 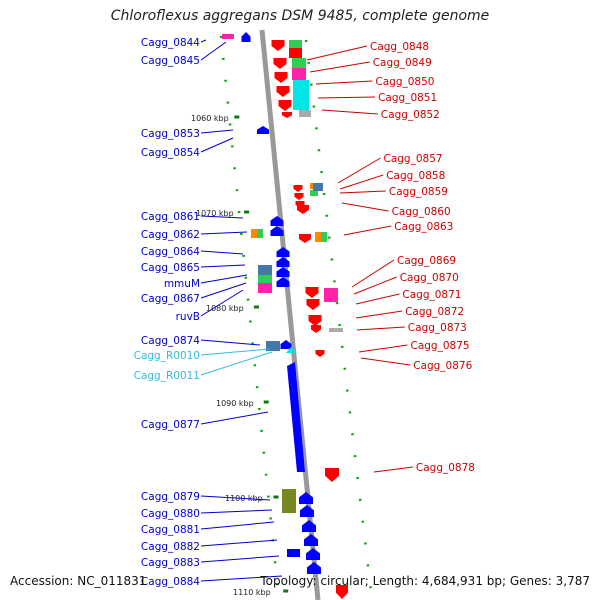 What do you see at coordinates (170, 582) in the screenshot?
I see `left-gene-label: Cagg_0884` at bounding box center [170, 582].